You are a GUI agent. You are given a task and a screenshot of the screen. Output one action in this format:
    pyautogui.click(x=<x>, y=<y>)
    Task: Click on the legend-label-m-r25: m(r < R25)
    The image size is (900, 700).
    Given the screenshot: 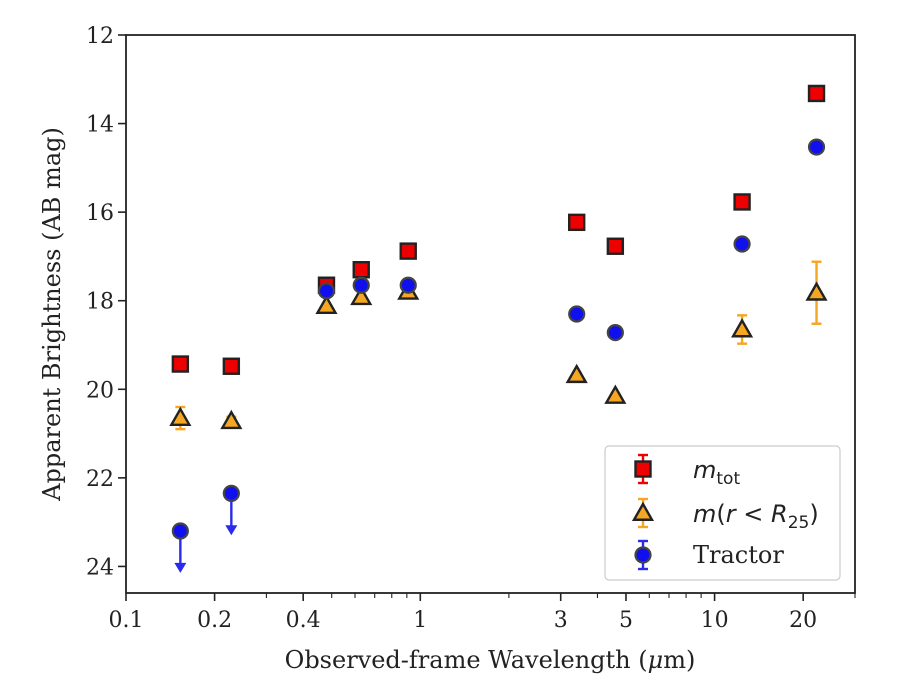 What is the action you would take?
    pyautogui.click(x=756, y=516)
    